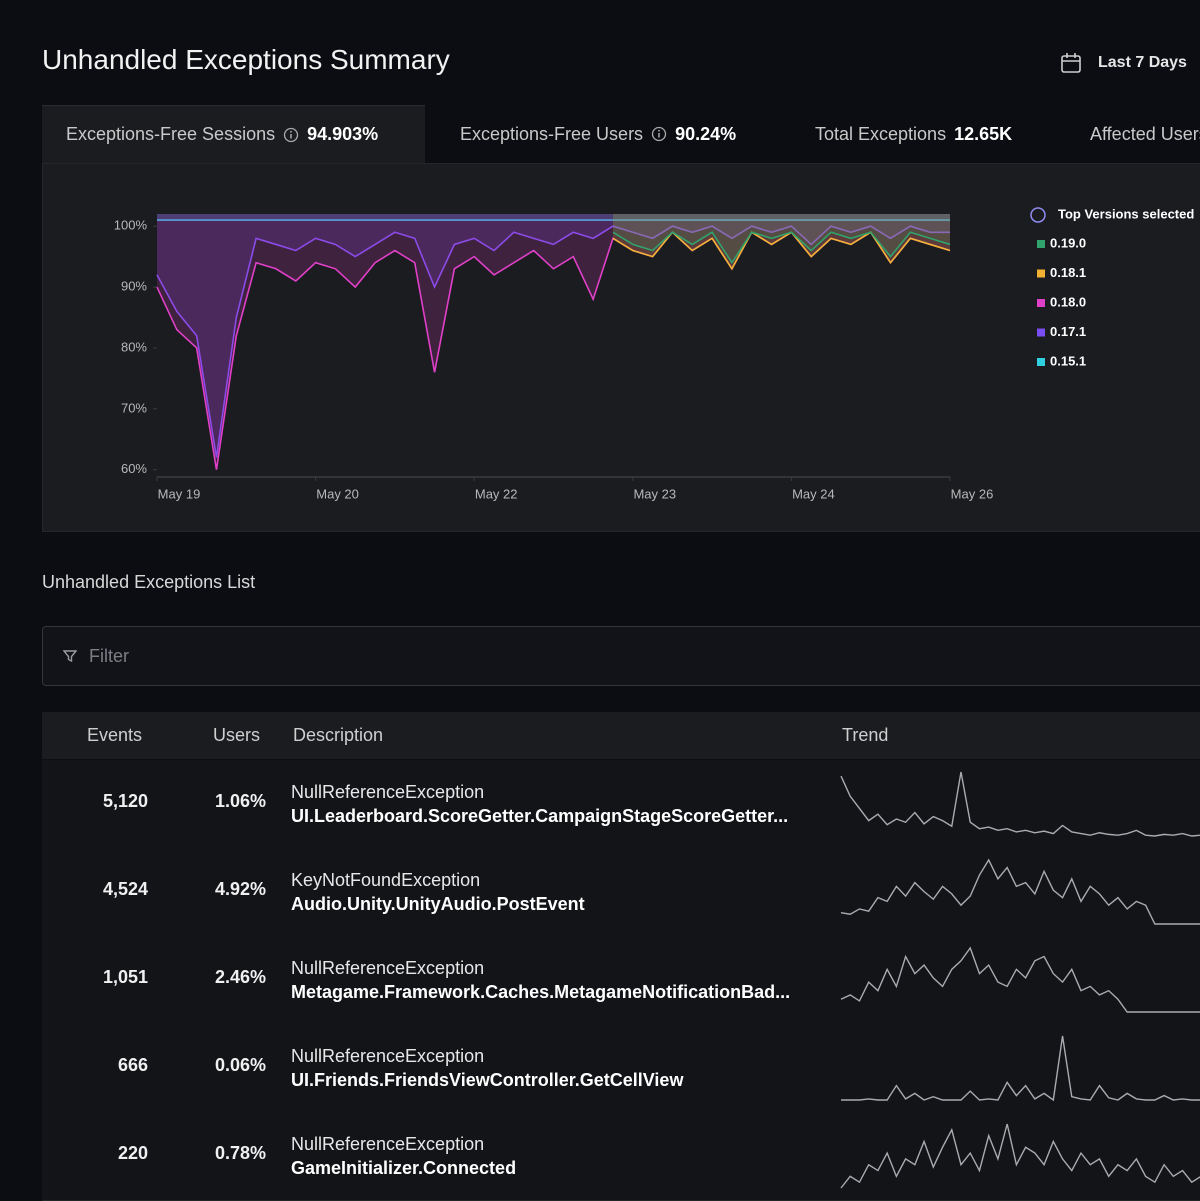 Image resolution: width=1200 pixels, height=1201 pixels. What do you see at coordinates (621, 735) in the screenshot?
I see `table-header: Events Users Description Trend` at bounding box center [621, 735].